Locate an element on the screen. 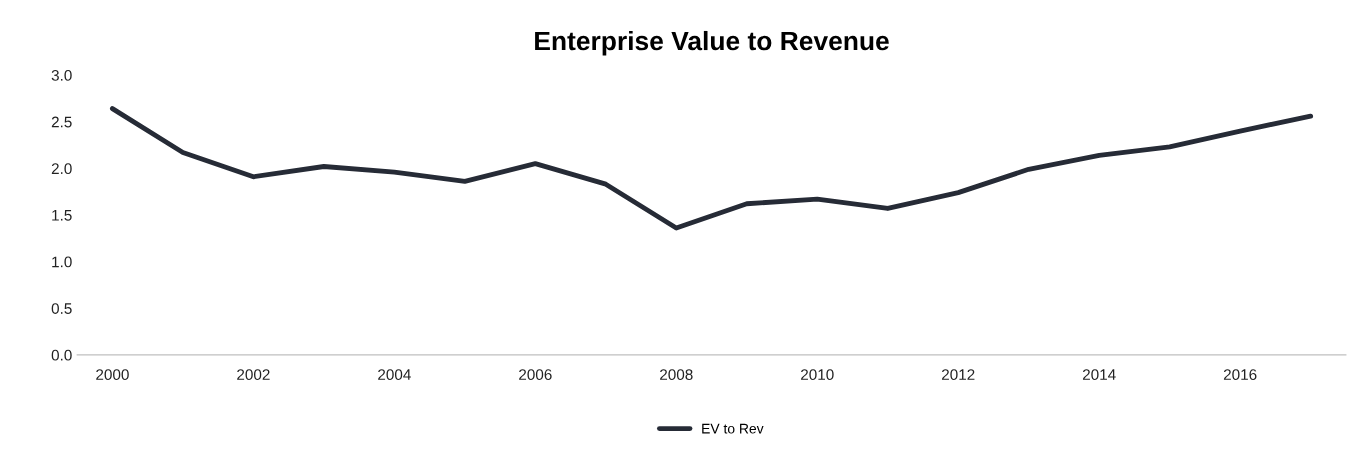 This screenshot has width=1354, height=455. x-tick-label: 2004 is located at coordinates (394, 375).